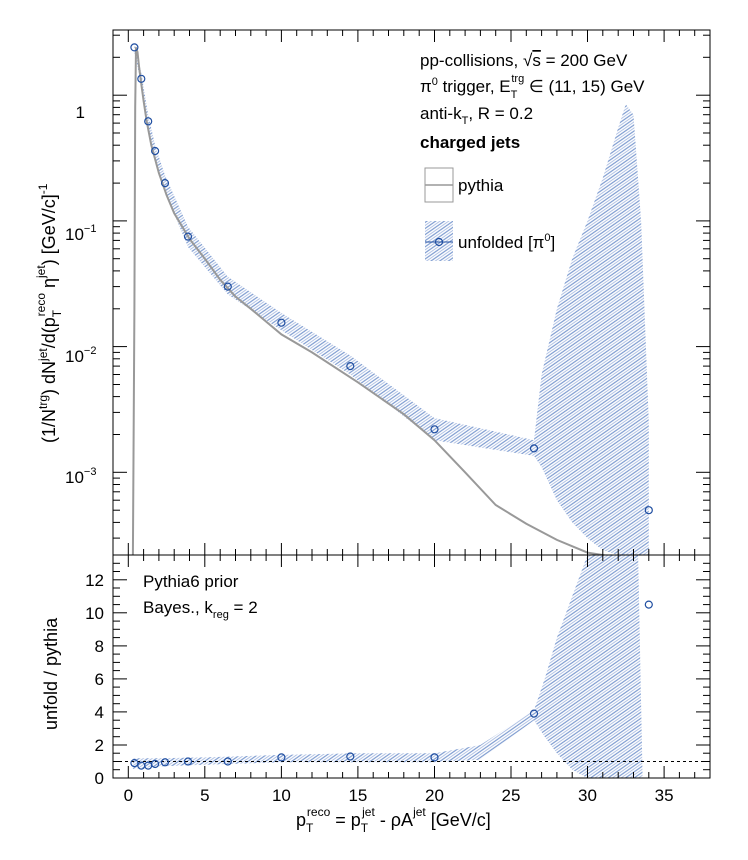 The width and height of the screenshot is (748, 860). I want to click on bottom-ytick-label: 10, so click(94, 613).